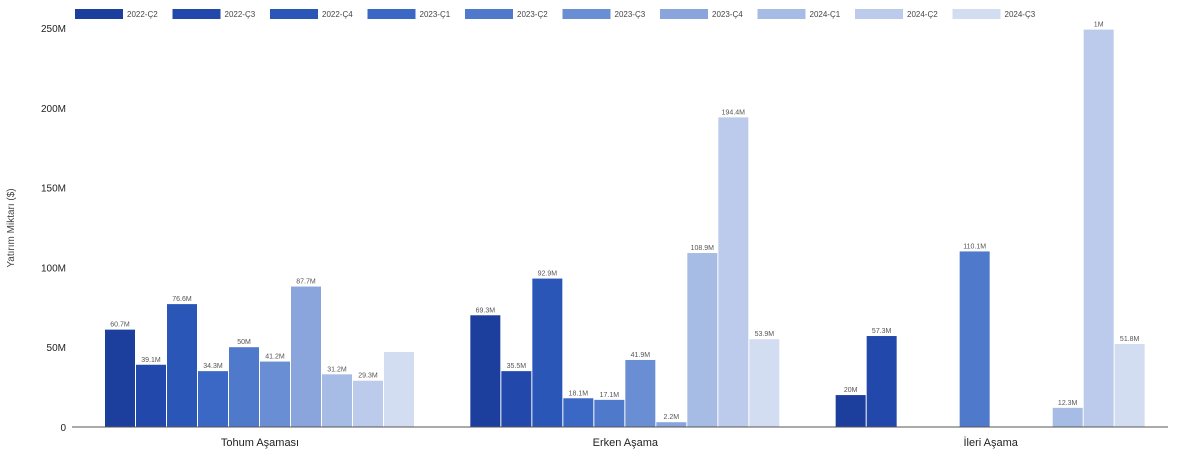 This screenshot has width=1179, height=456. What do you see at coordinates (486, 310) in the screenshot?
I see `data-label: 69.3M` at bounding box center [486, 310].